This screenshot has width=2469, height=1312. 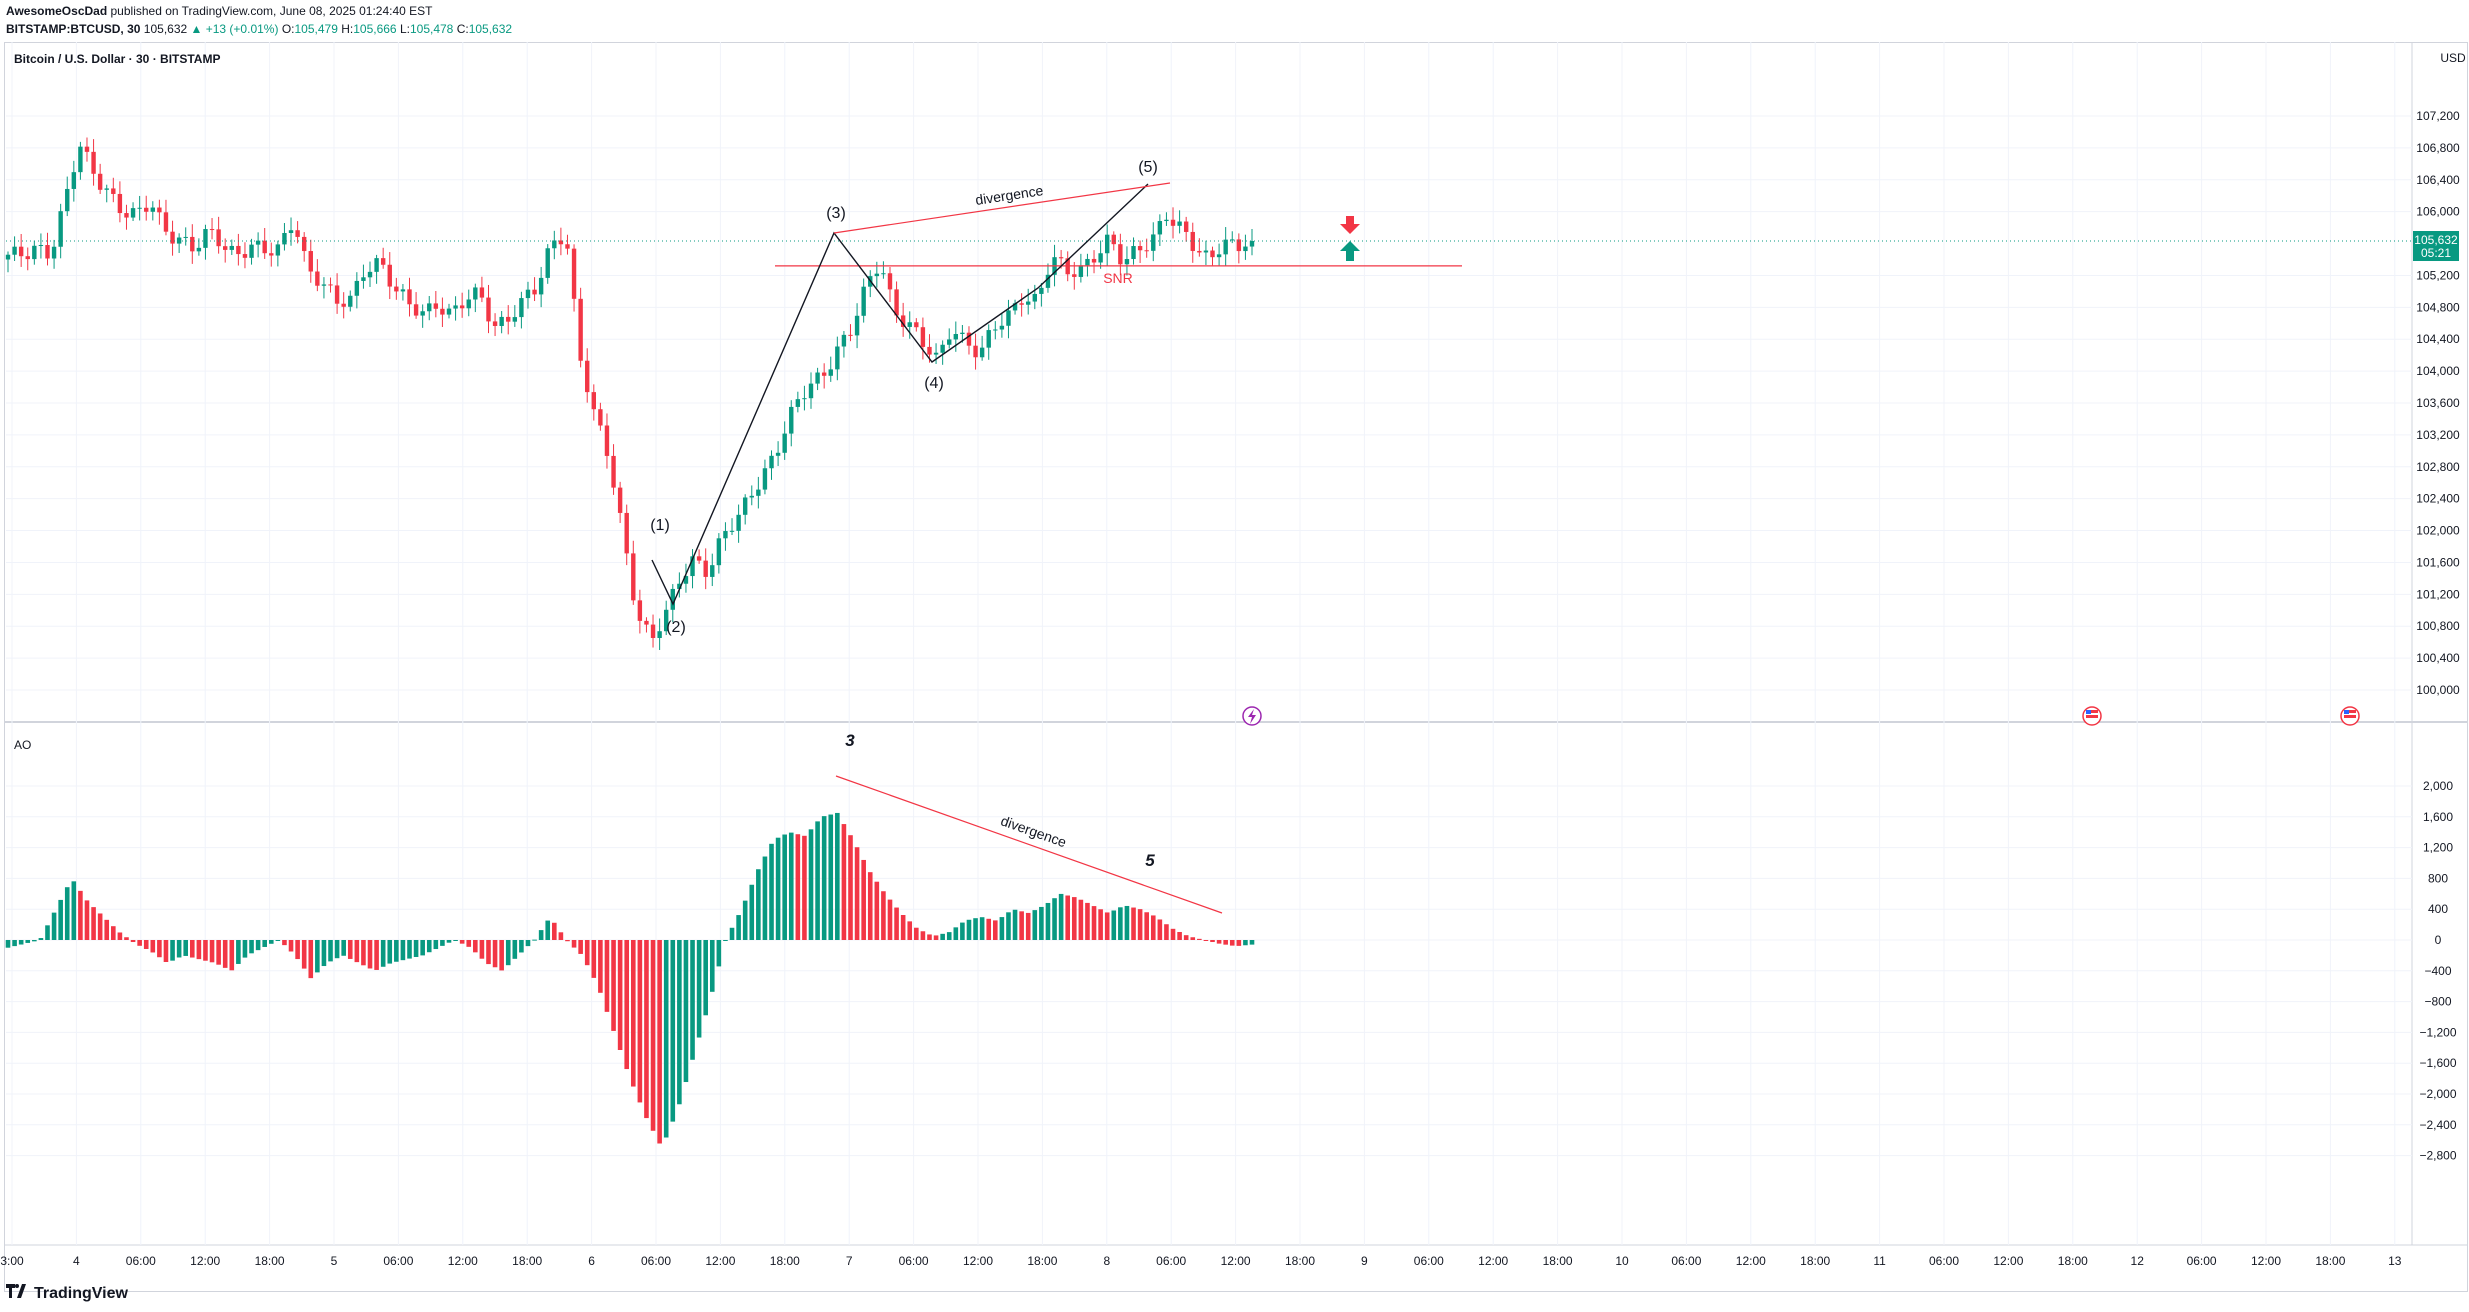 I want to click on ao-tick: 2,000, so click(x=2438, y=786).